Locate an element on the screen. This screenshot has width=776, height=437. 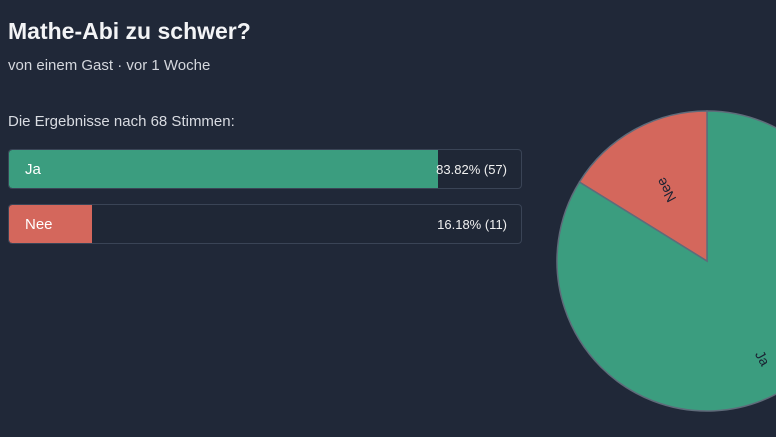
poll-title: Mathe-Abi zu schwer? is located at coordinates (129, 31).